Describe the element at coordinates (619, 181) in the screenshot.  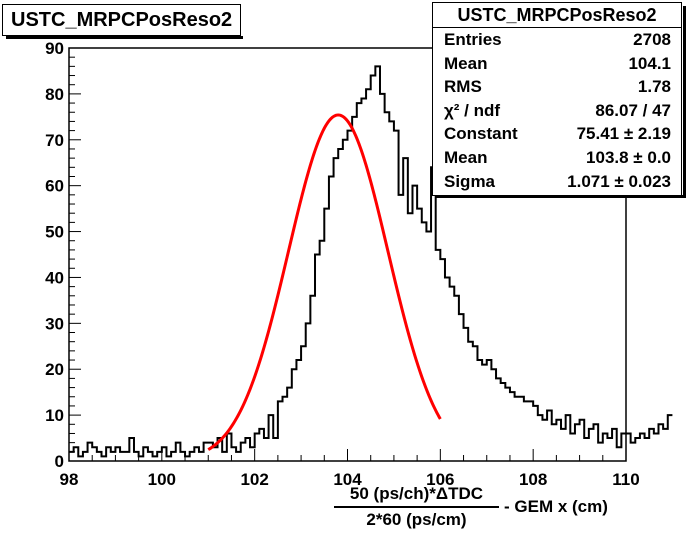
I see `stats-value: 1.071 ± 0.023` at that location.